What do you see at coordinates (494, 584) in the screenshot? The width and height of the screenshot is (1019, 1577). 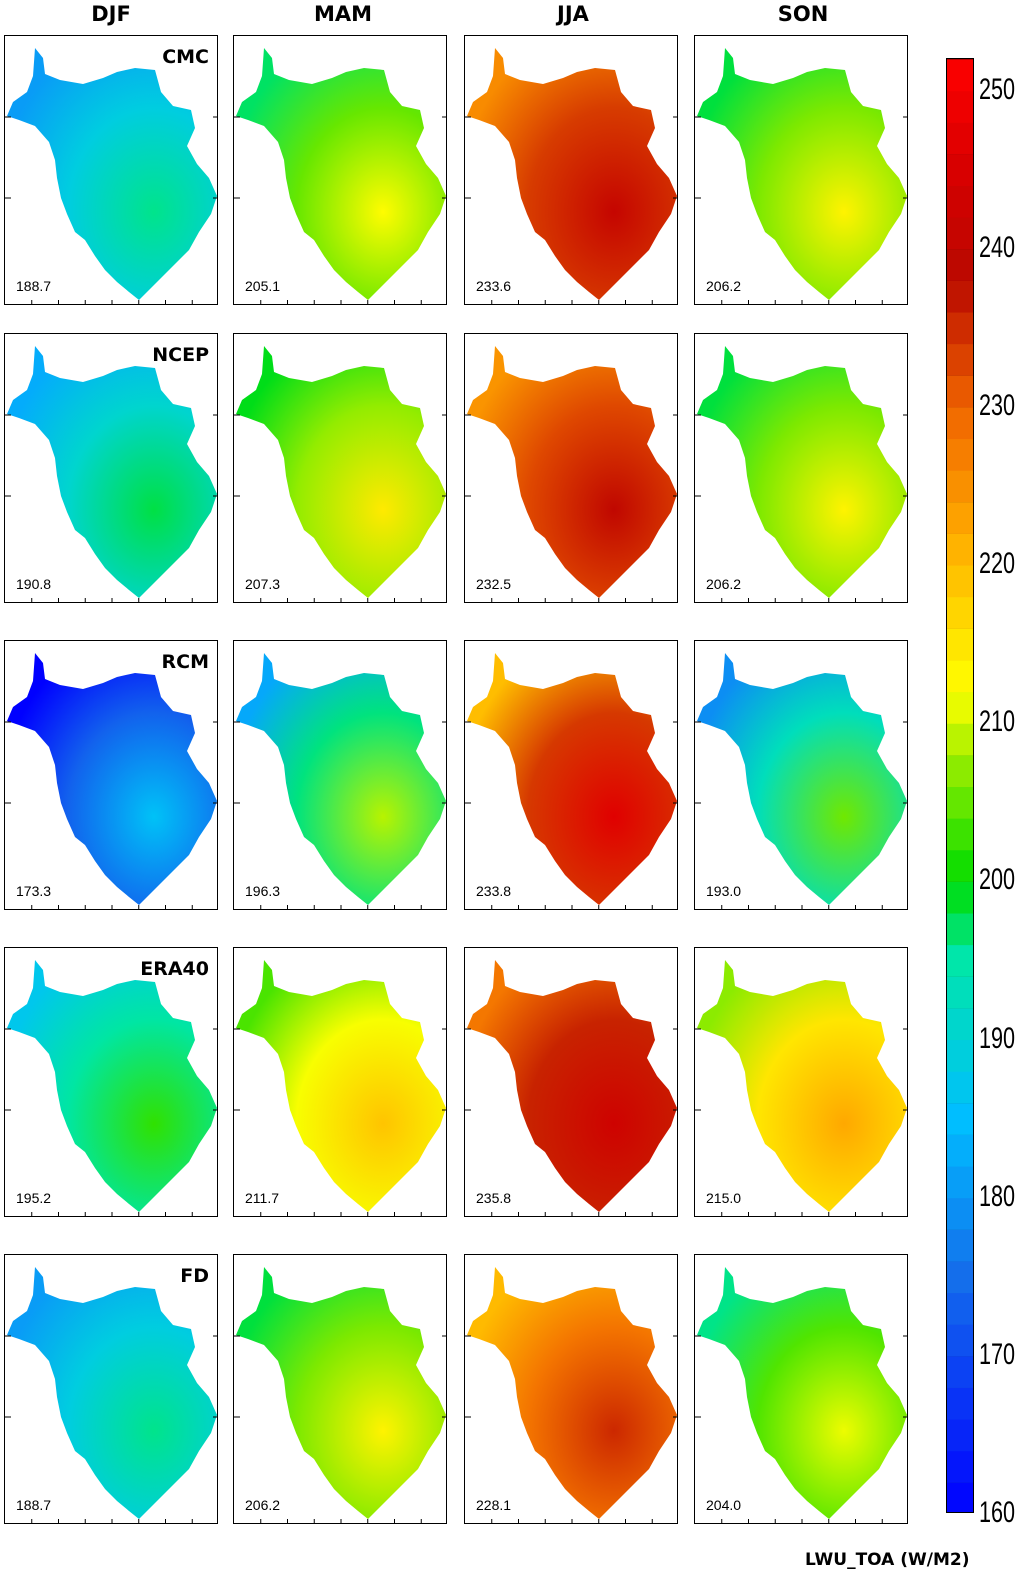 I see `mean-value: 232.5` at bounding box center [494, 584].